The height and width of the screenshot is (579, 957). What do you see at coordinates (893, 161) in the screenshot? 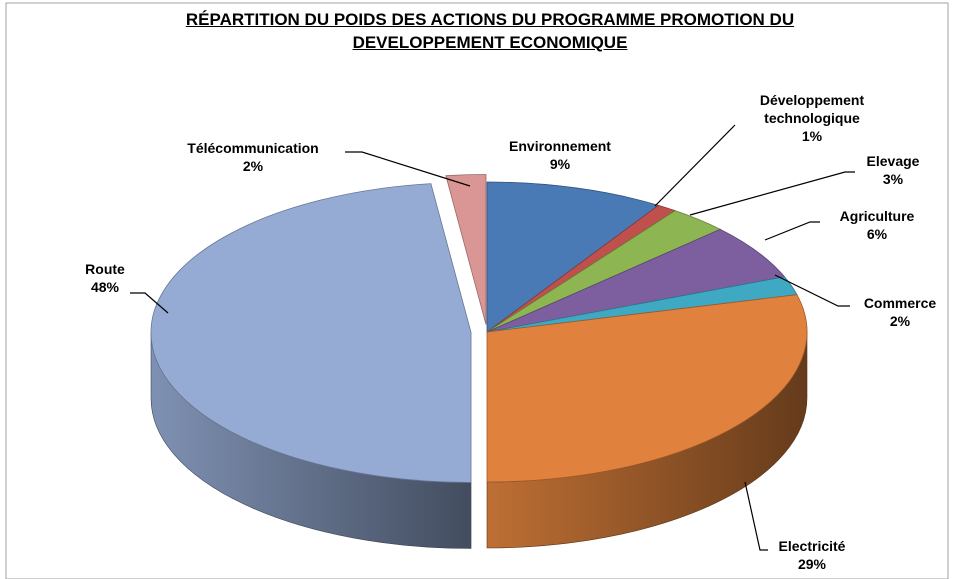
I see `slice-name: Elevage` at bounding box center [893, 161].